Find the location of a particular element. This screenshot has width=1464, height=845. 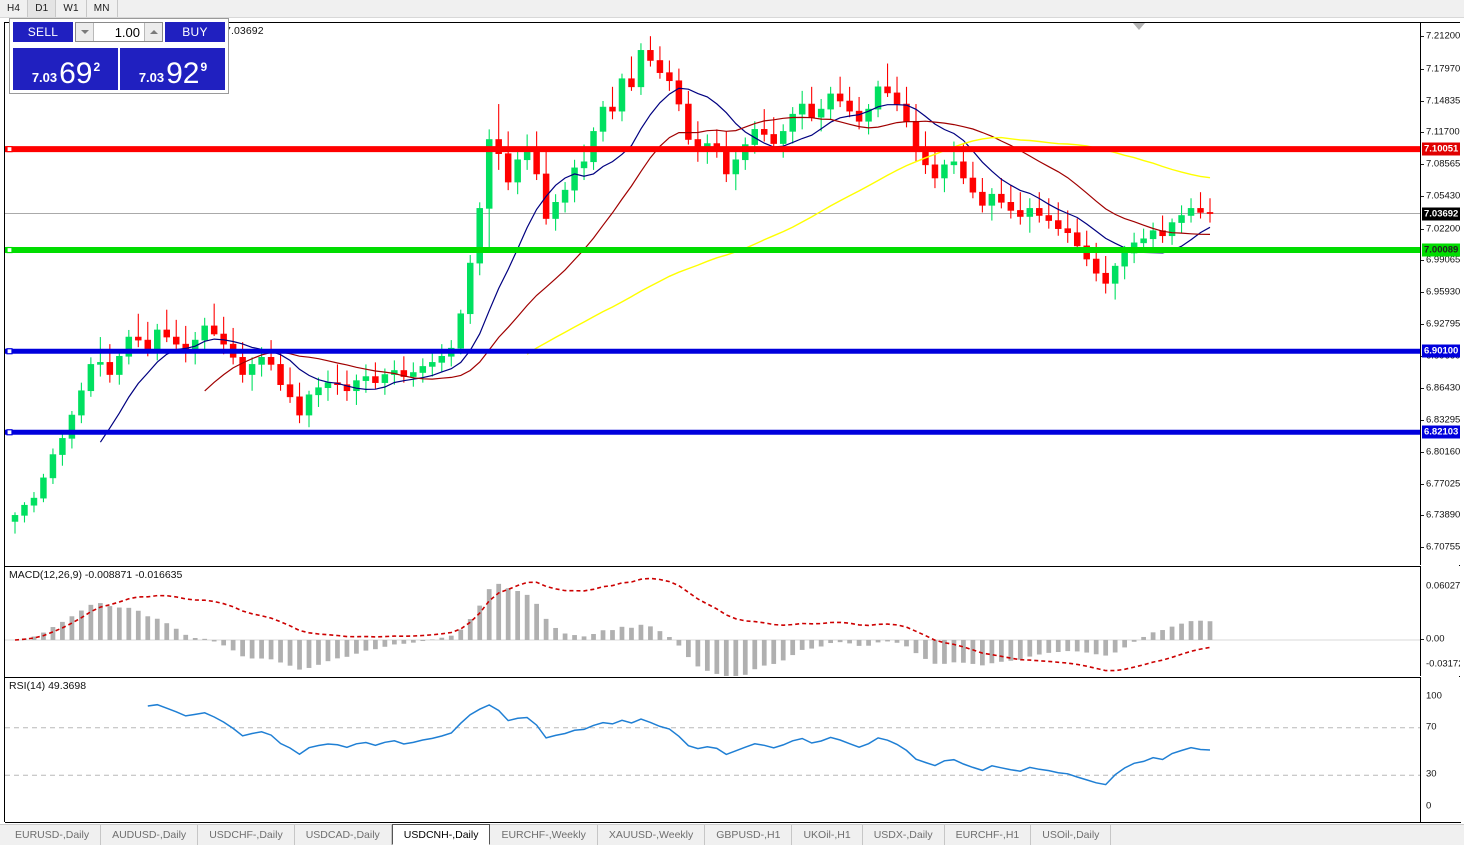

price-axis-label: 7.14835 is located at coordinates (1443, 101).